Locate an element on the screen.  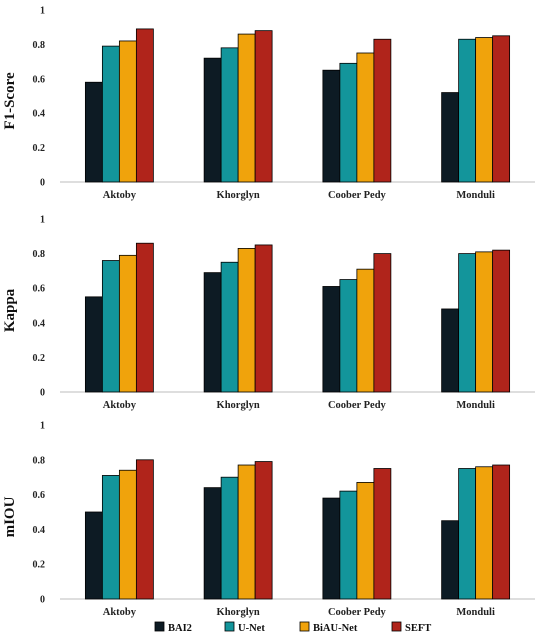
legend-label: U-Net is located at coordinates (251, 628).